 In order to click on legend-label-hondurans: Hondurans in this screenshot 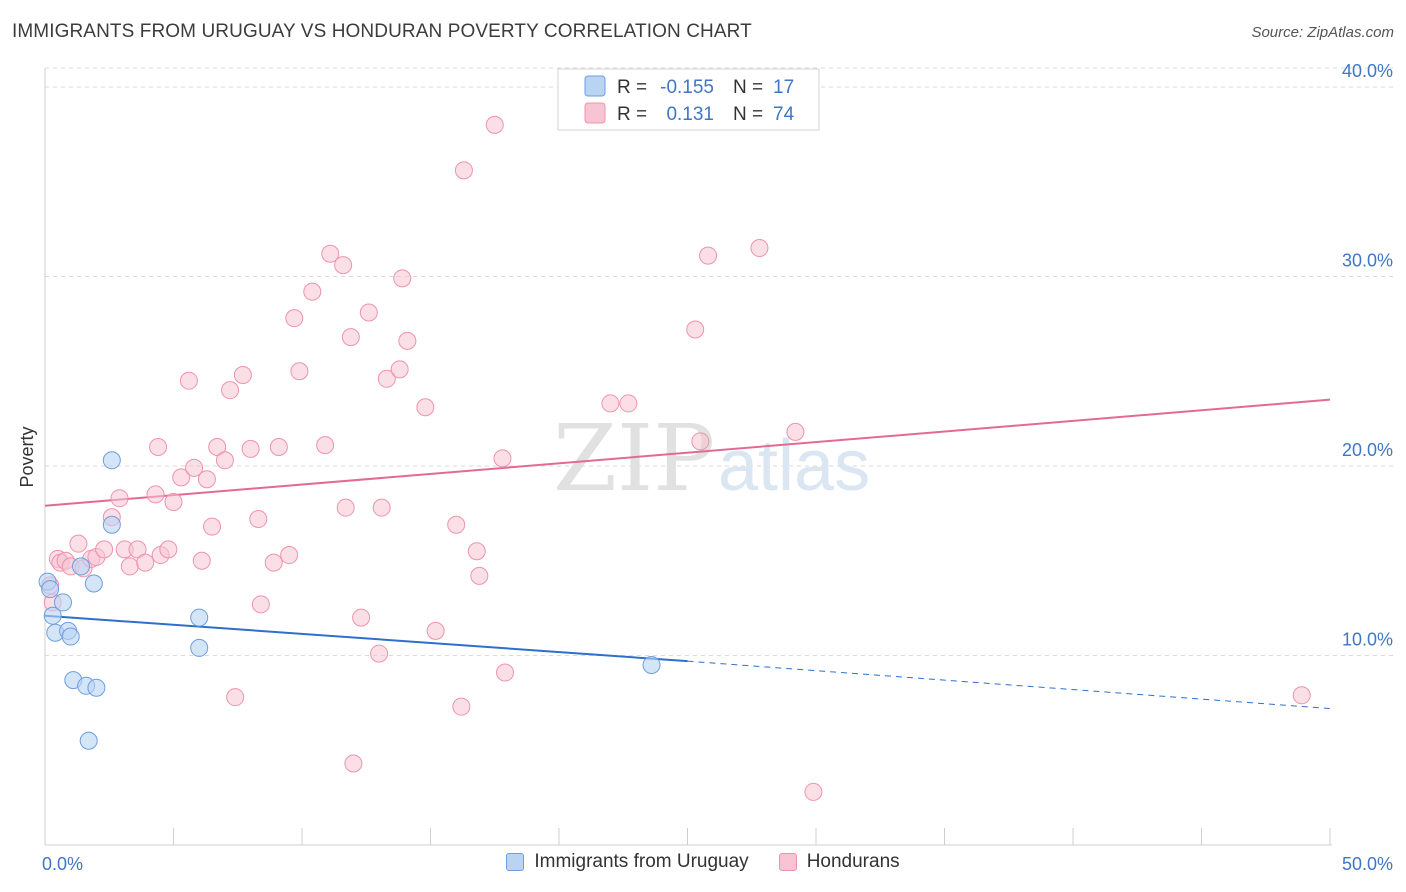, I will do `click(853, 861)`.